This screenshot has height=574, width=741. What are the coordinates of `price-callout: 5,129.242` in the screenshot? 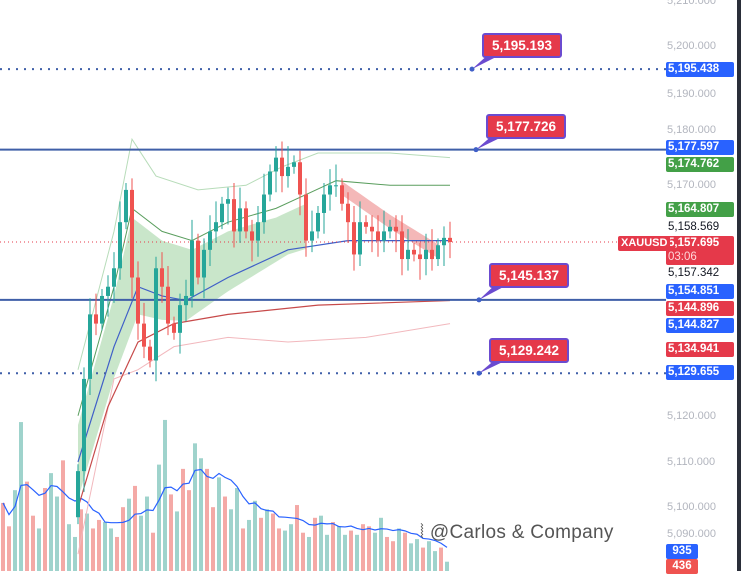 It's located at (529, 350).